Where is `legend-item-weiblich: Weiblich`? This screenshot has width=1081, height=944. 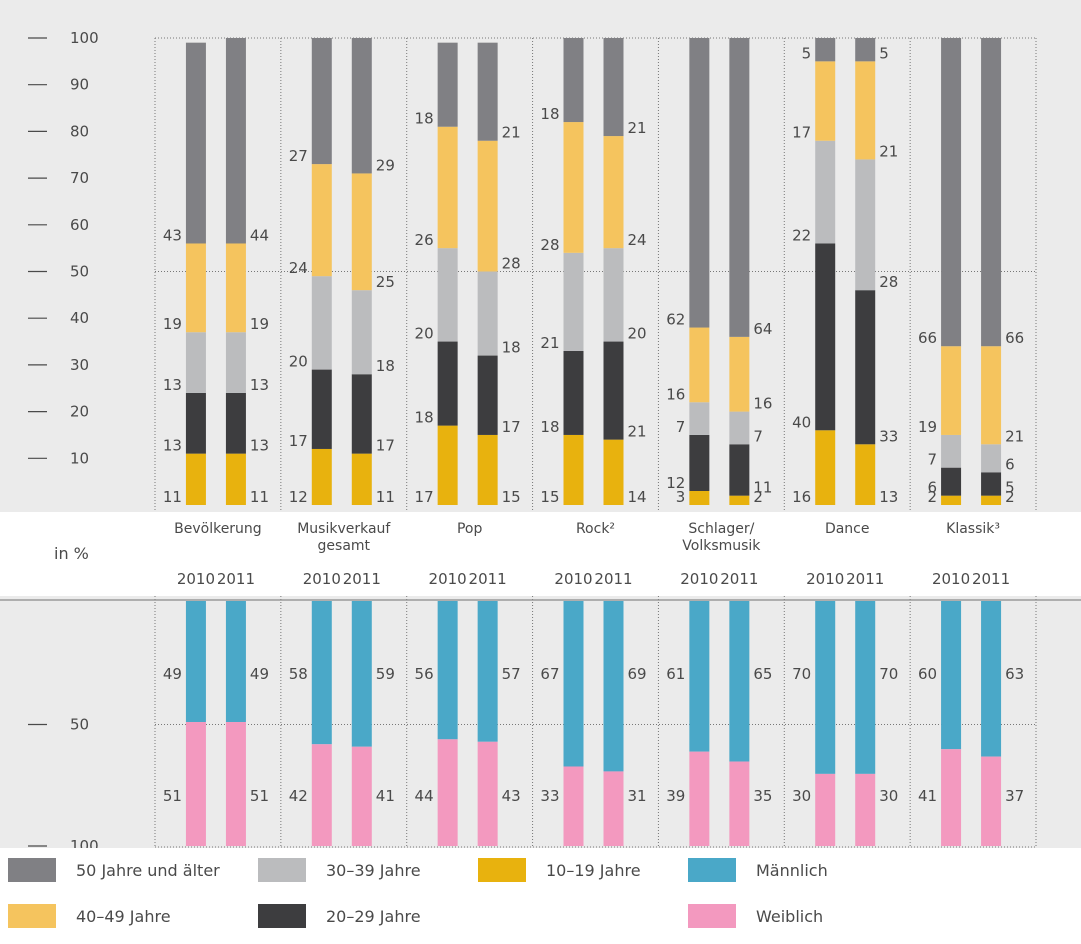 legend-item-weiblich: Weiblich is located at coordinates (755, 916).